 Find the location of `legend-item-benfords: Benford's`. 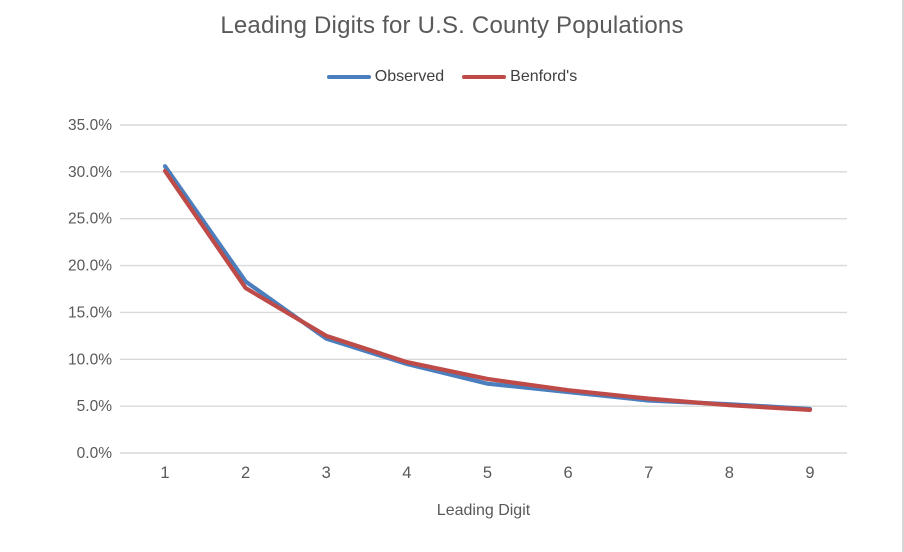

legend-item-benfords: Benford's is located at coordinates (519, 77).